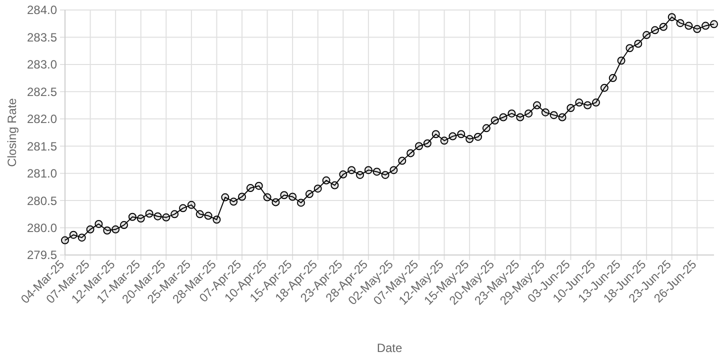 This screenshot has width=720, height=360. What do you see at coordinates (42, 201) in the screenshot?
I see `y-tick-label: 280.5` at bounding box center [42, 201].